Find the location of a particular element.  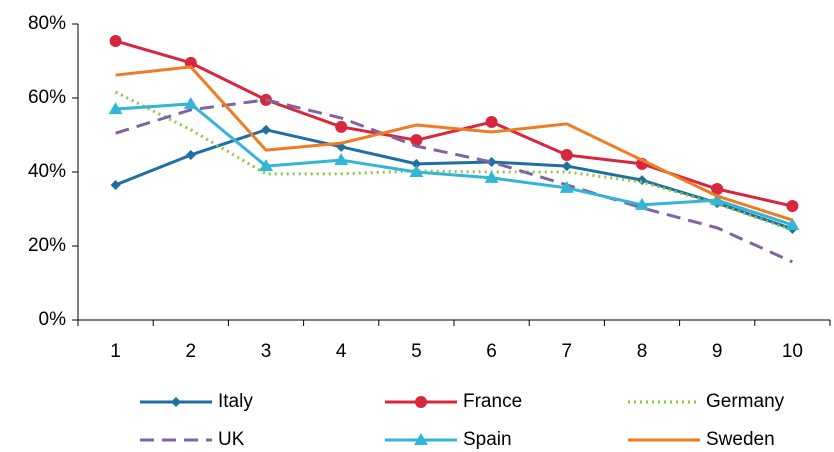

x-tick-label: 9 is located at coordinates (717, 351).